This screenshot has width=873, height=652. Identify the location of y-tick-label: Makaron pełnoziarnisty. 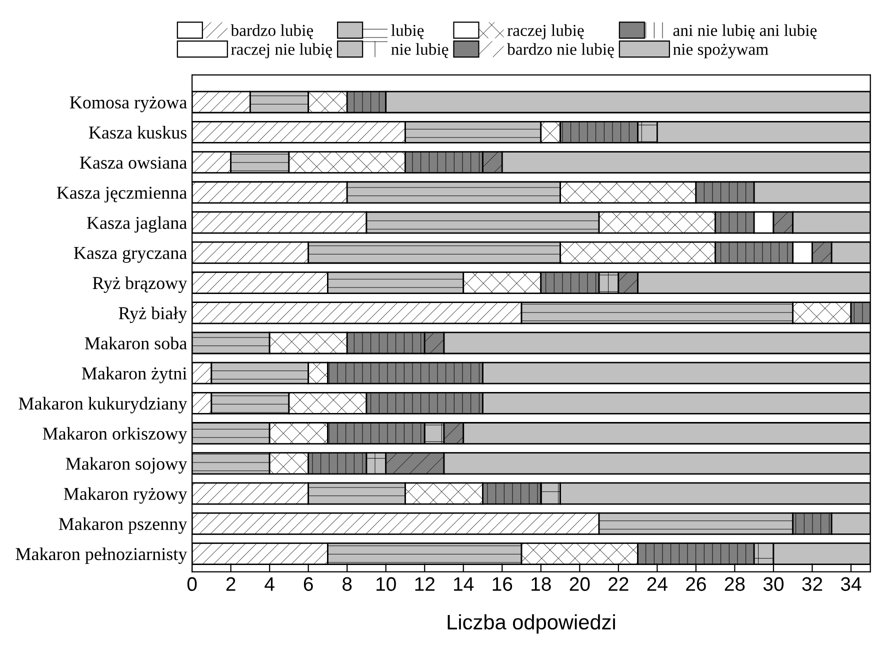
(102, 555).